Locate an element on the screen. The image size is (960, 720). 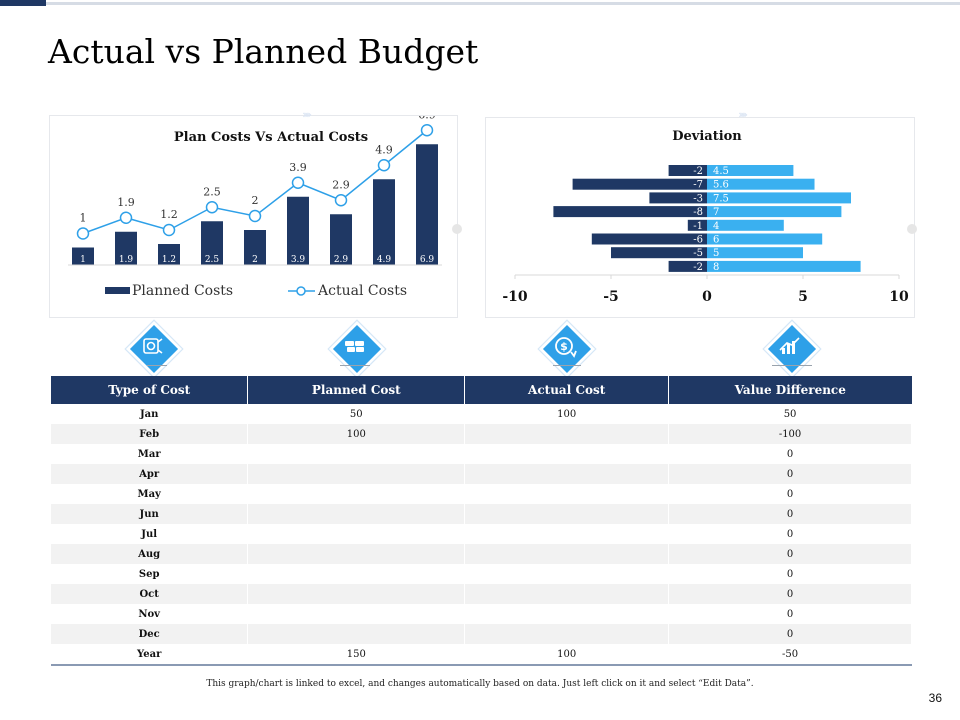
positive-data-label: 7.5 is located at coordinates (721, 198).